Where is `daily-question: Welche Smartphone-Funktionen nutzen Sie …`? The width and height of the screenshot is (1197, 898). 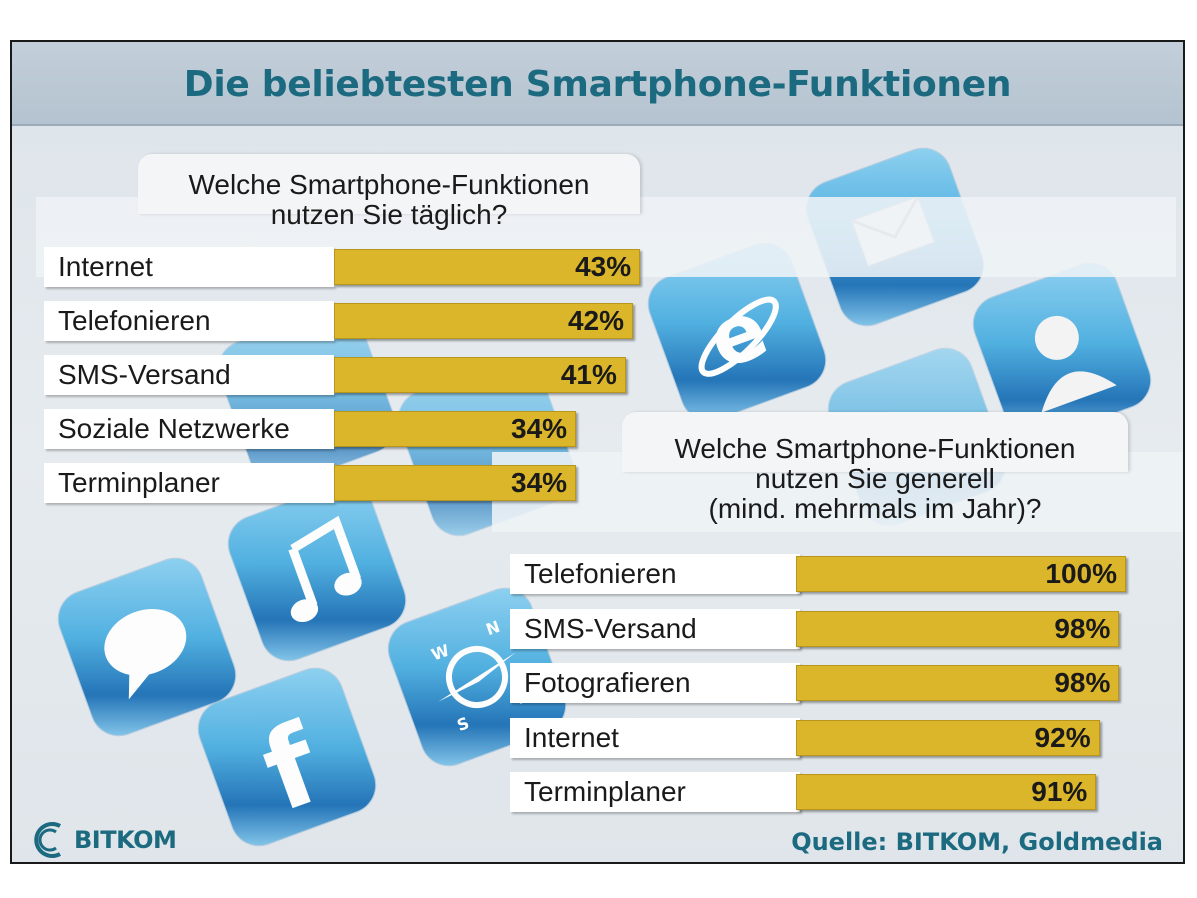 daily-question: Welche Smartphone-Funktionen nutzen Sie … is located at coordinates (389, 199).